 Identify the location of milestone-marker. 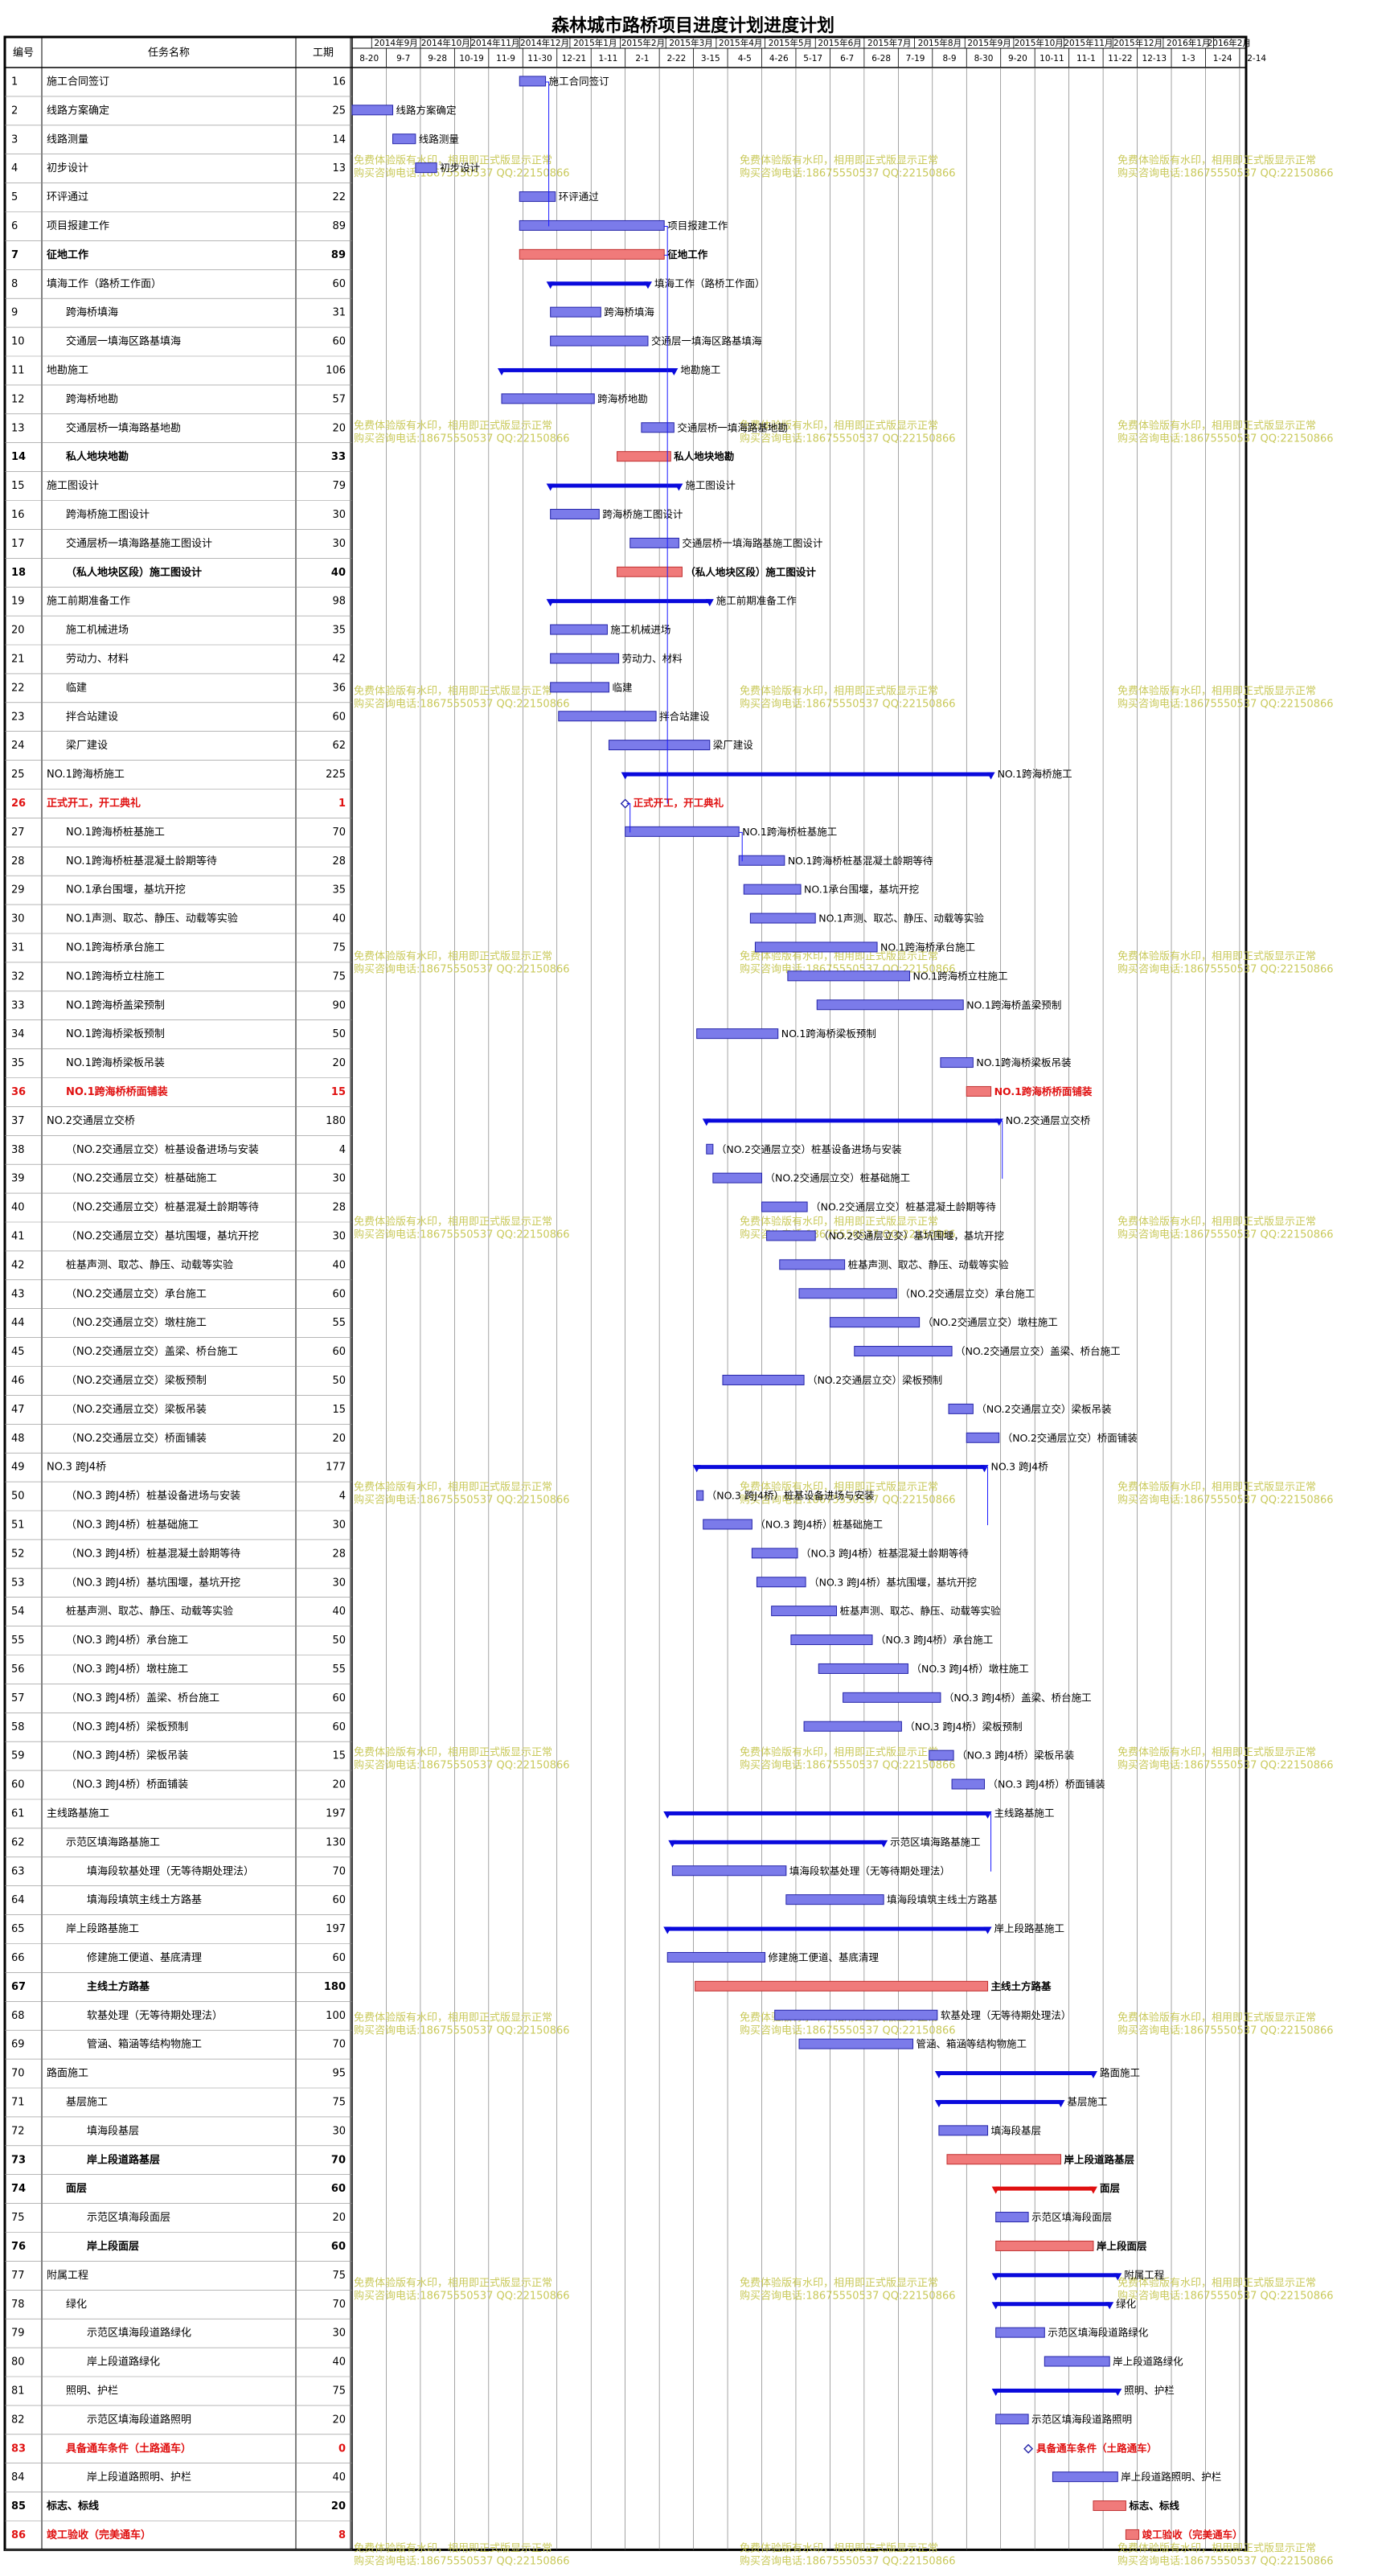
(625, 803).